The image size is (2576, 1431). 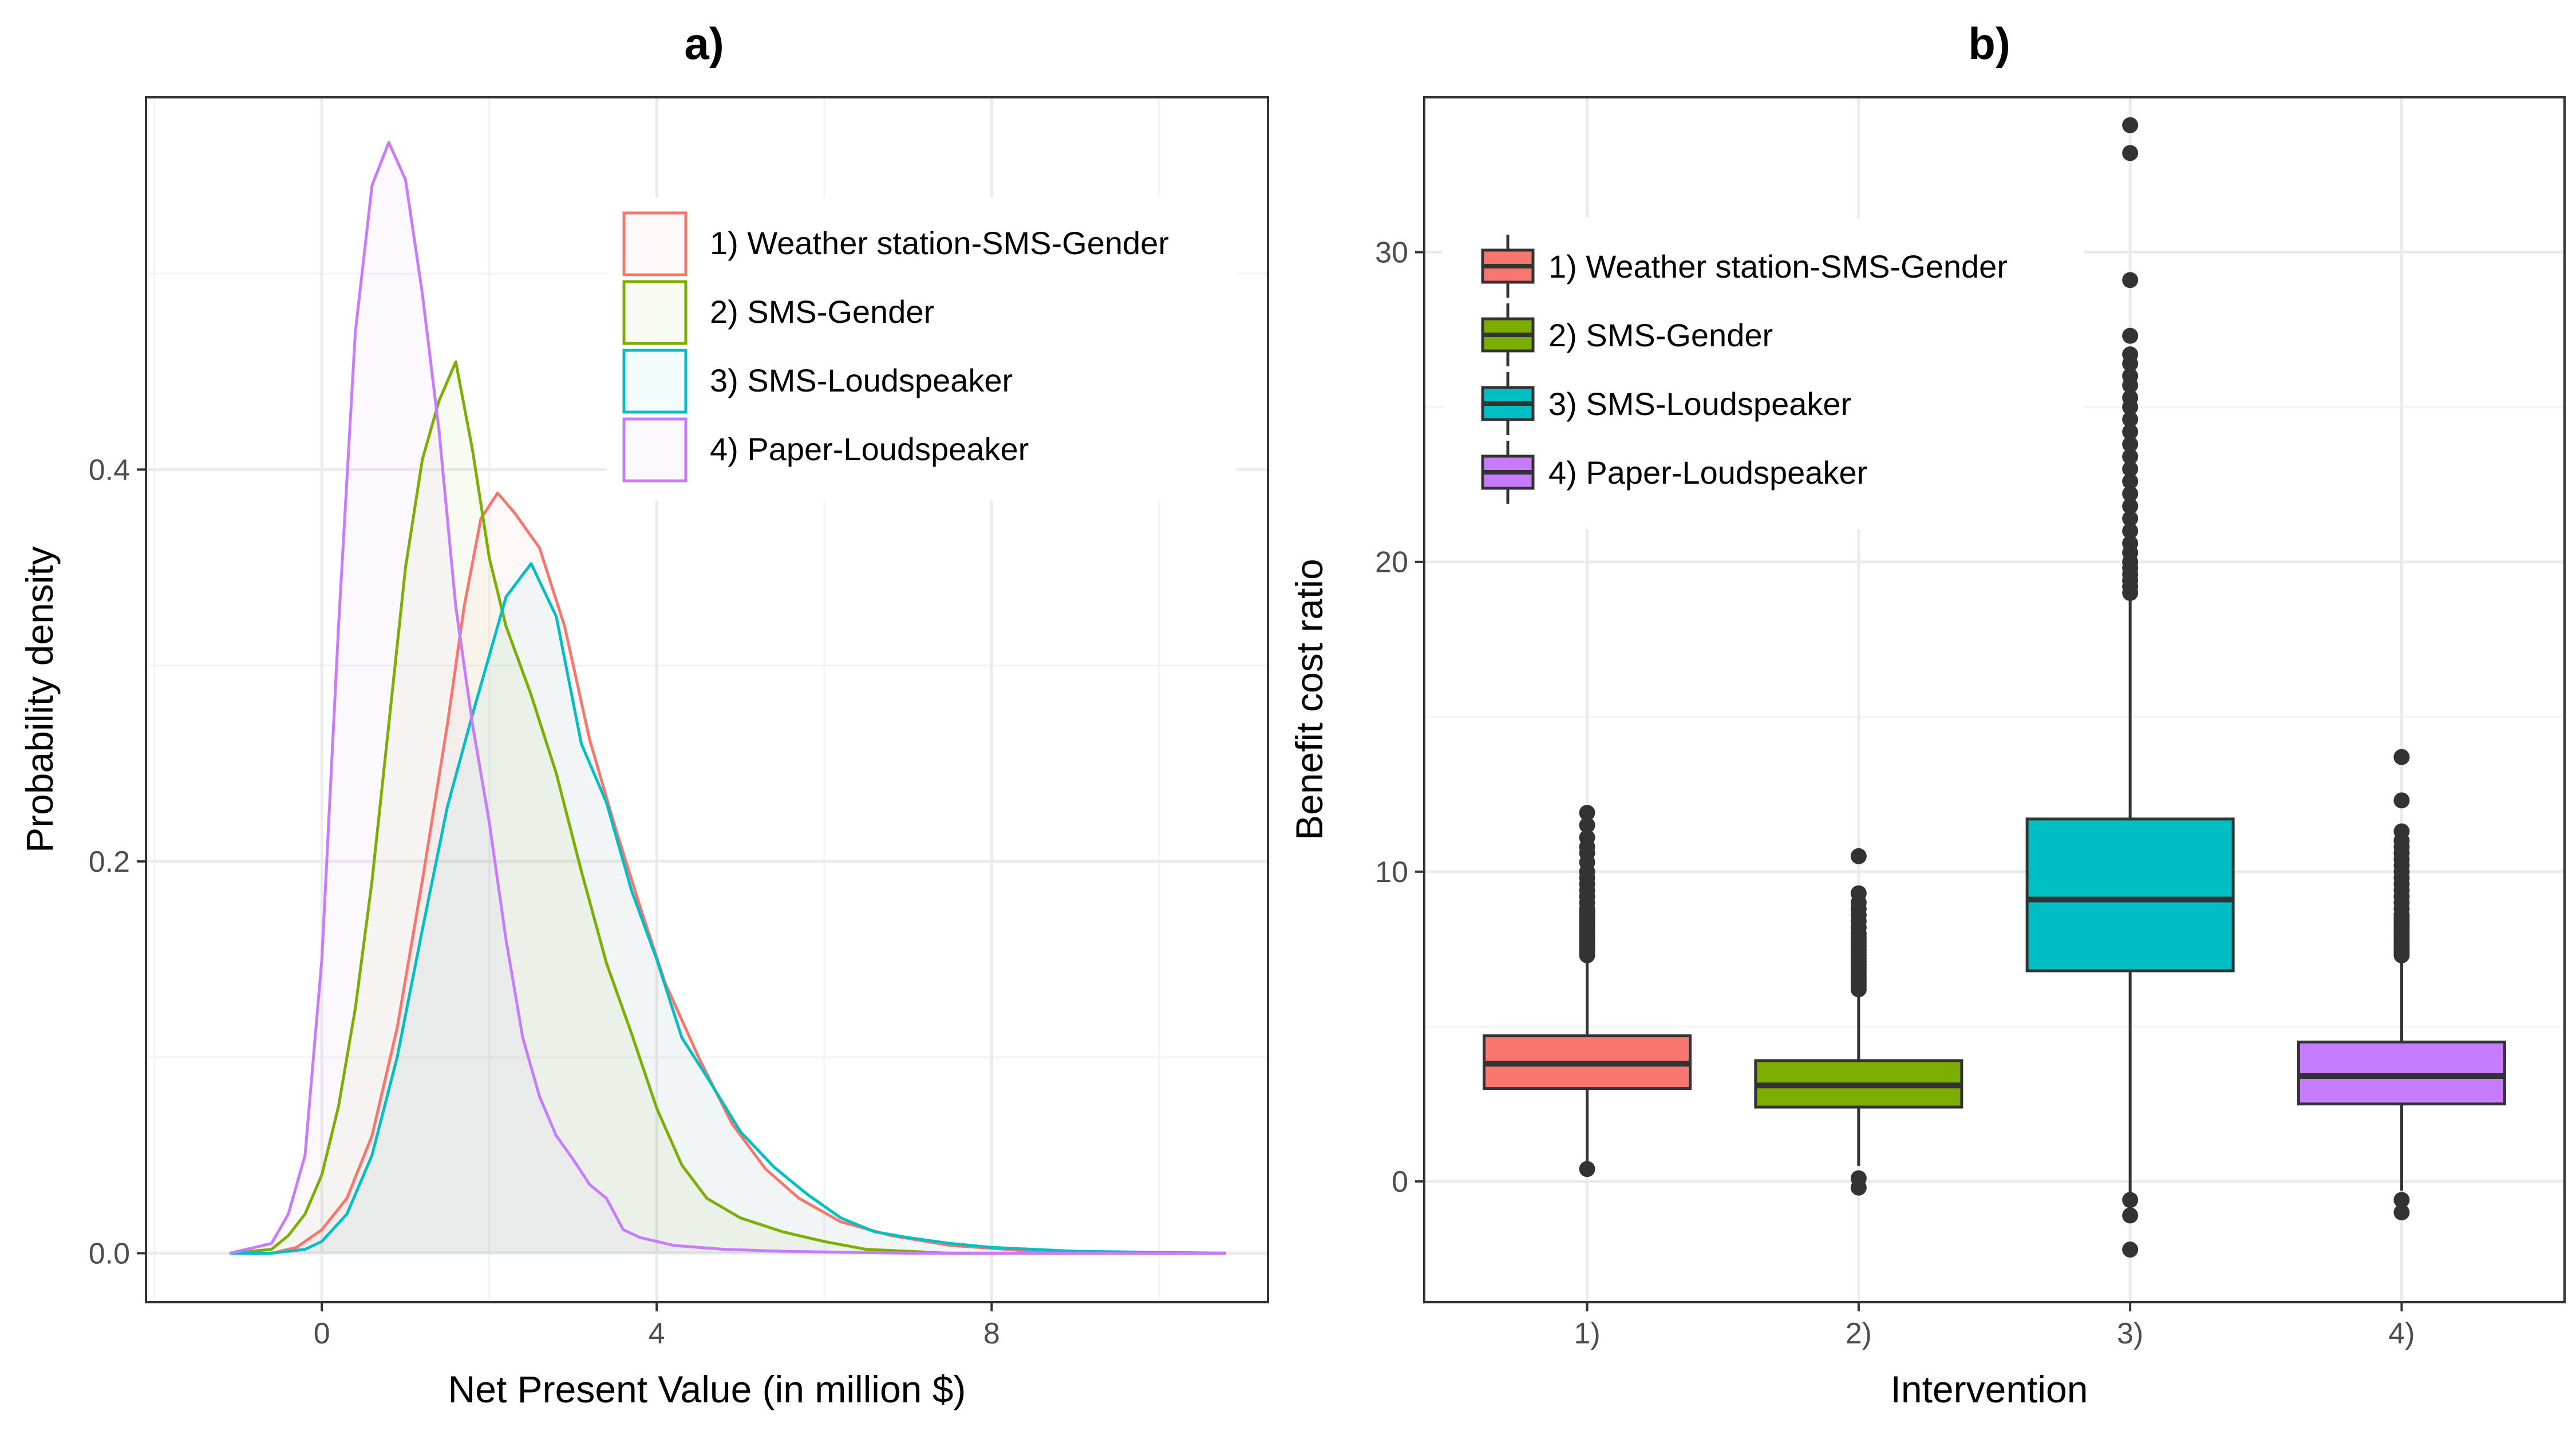 What do you see at coordinates (1989, 1389) in the screenshot?
I see `panel-b-x-axis-label: Intervention` at bounding box center [1989, 1389].